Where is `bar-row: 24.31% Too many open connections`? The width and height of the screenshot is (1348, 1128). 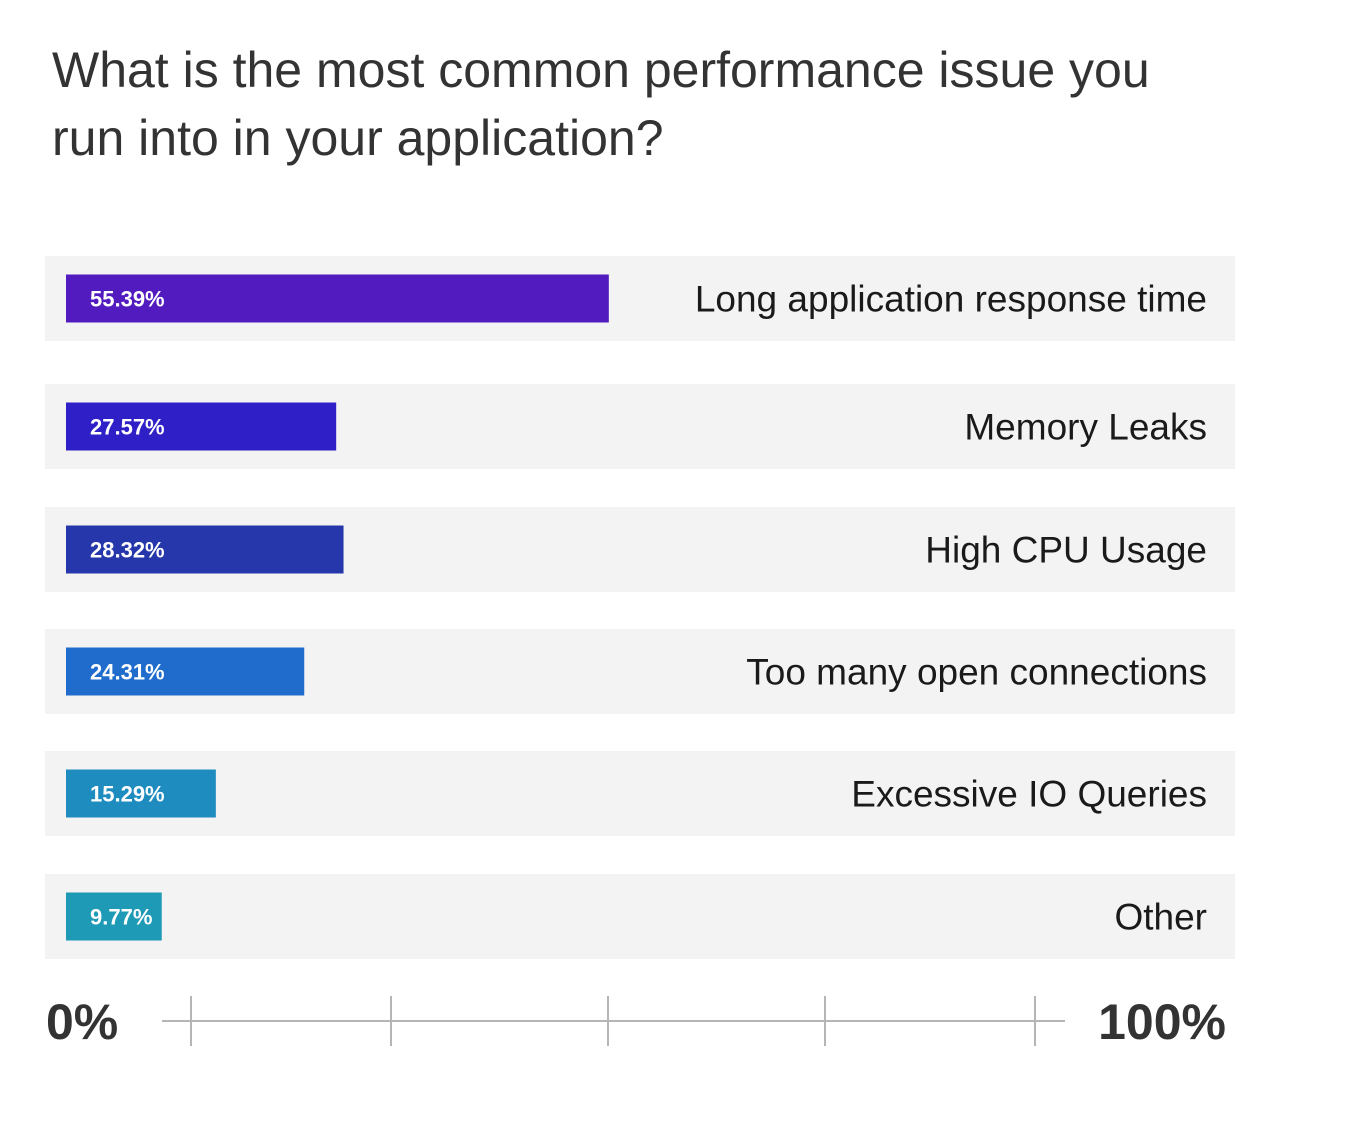 bar-row: 24.31% Too many open connections is located at coordinates (640, 671).